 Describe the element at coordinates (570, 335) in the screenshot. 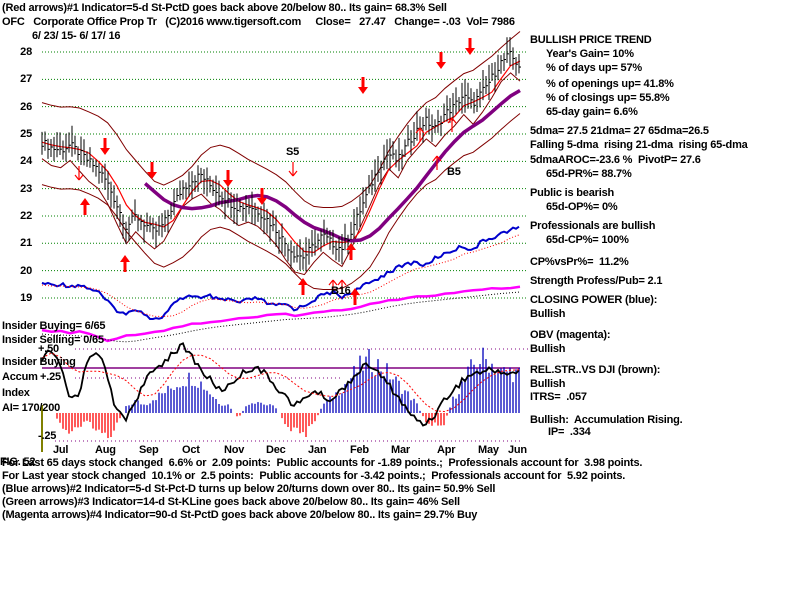

I see `analysis-line-18: OBV (magenta):` at that location.